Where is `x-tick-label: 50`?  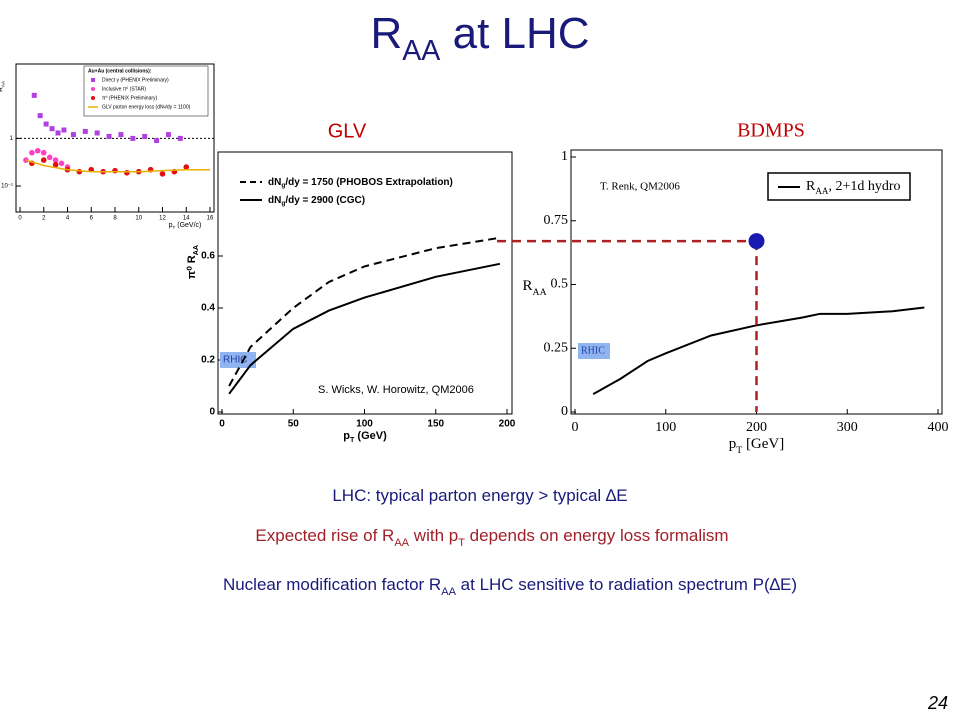 x-tick-label: 50 is located at coordinates (294, 424).